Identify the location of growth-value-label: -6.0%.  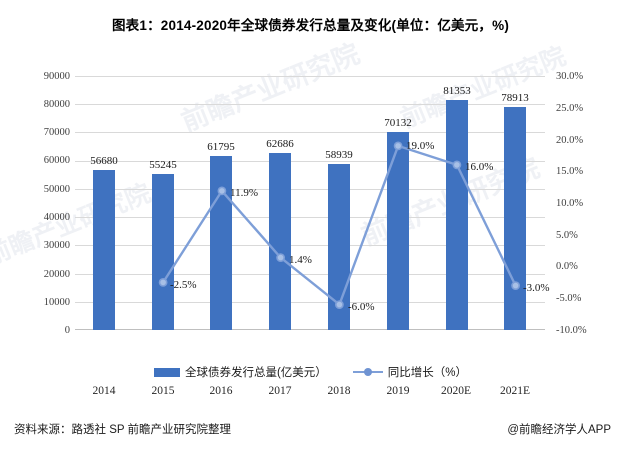
(361, 307).